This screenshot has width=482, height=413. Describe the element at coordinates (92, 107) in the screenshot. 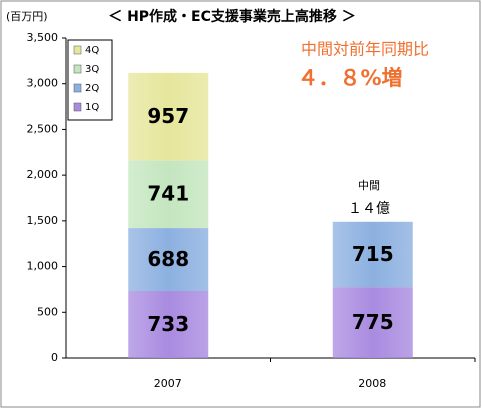

I see `legend-label: 1Q` at that location.